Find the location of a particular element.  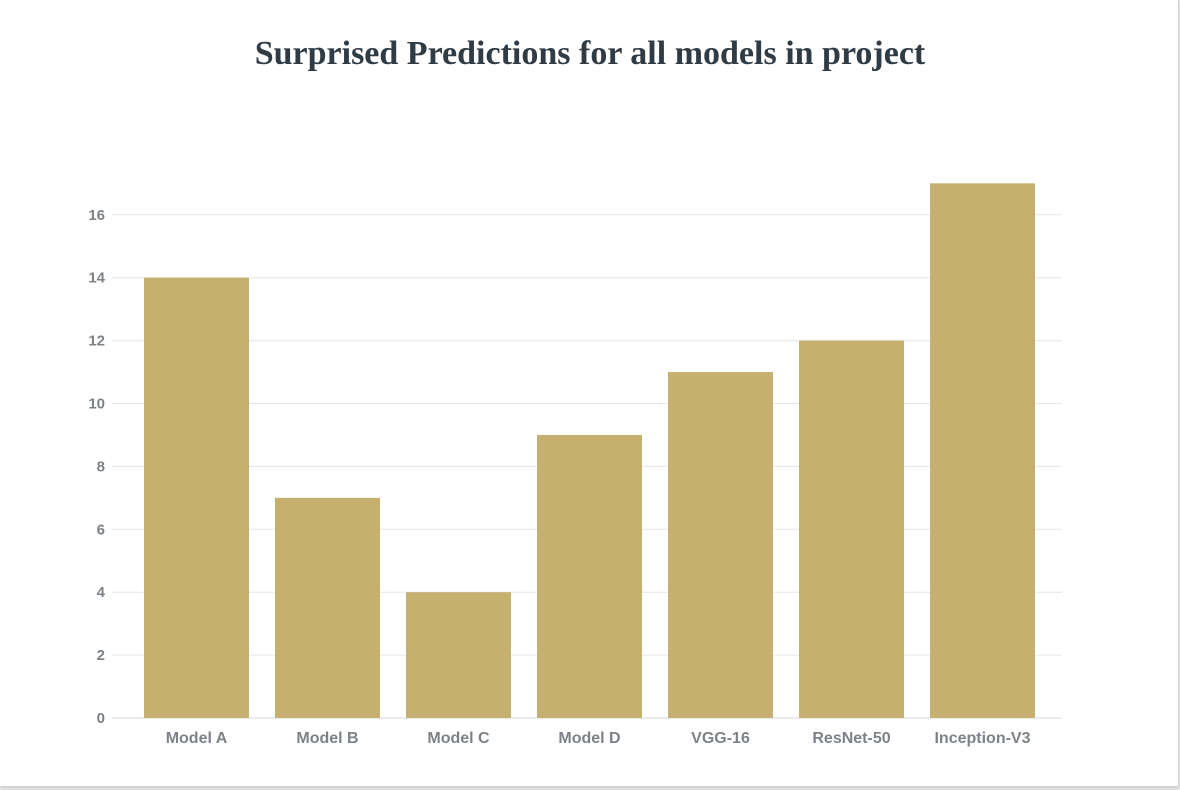

y-tick-label: 6 is located at coordinates (101, 529).